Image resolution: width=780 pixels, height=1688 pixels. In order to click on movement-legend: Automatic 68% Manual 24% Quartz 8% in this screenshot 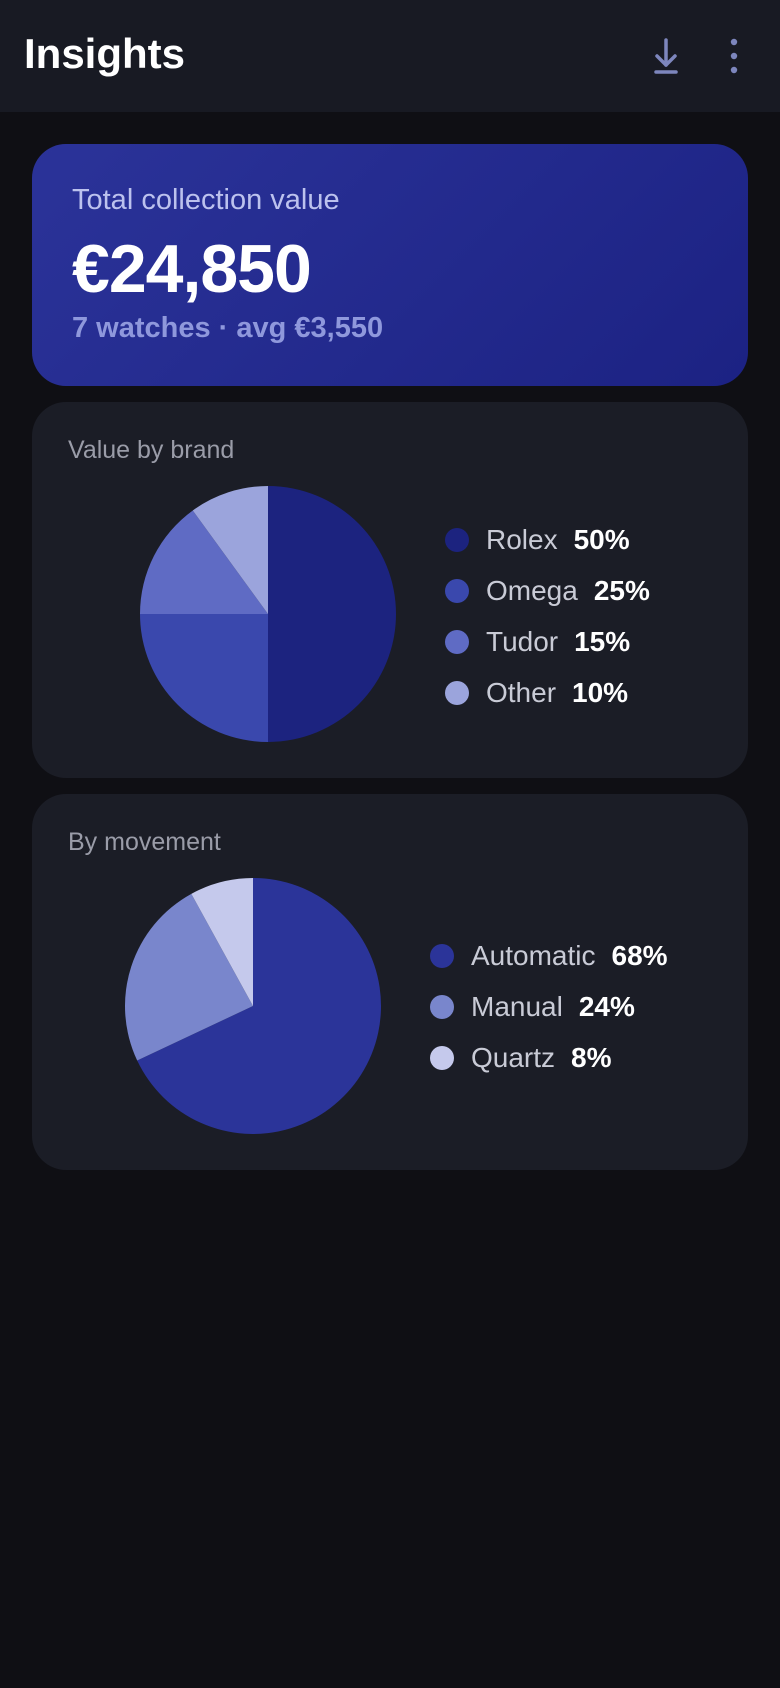, I will do `click(549, 1006)`.